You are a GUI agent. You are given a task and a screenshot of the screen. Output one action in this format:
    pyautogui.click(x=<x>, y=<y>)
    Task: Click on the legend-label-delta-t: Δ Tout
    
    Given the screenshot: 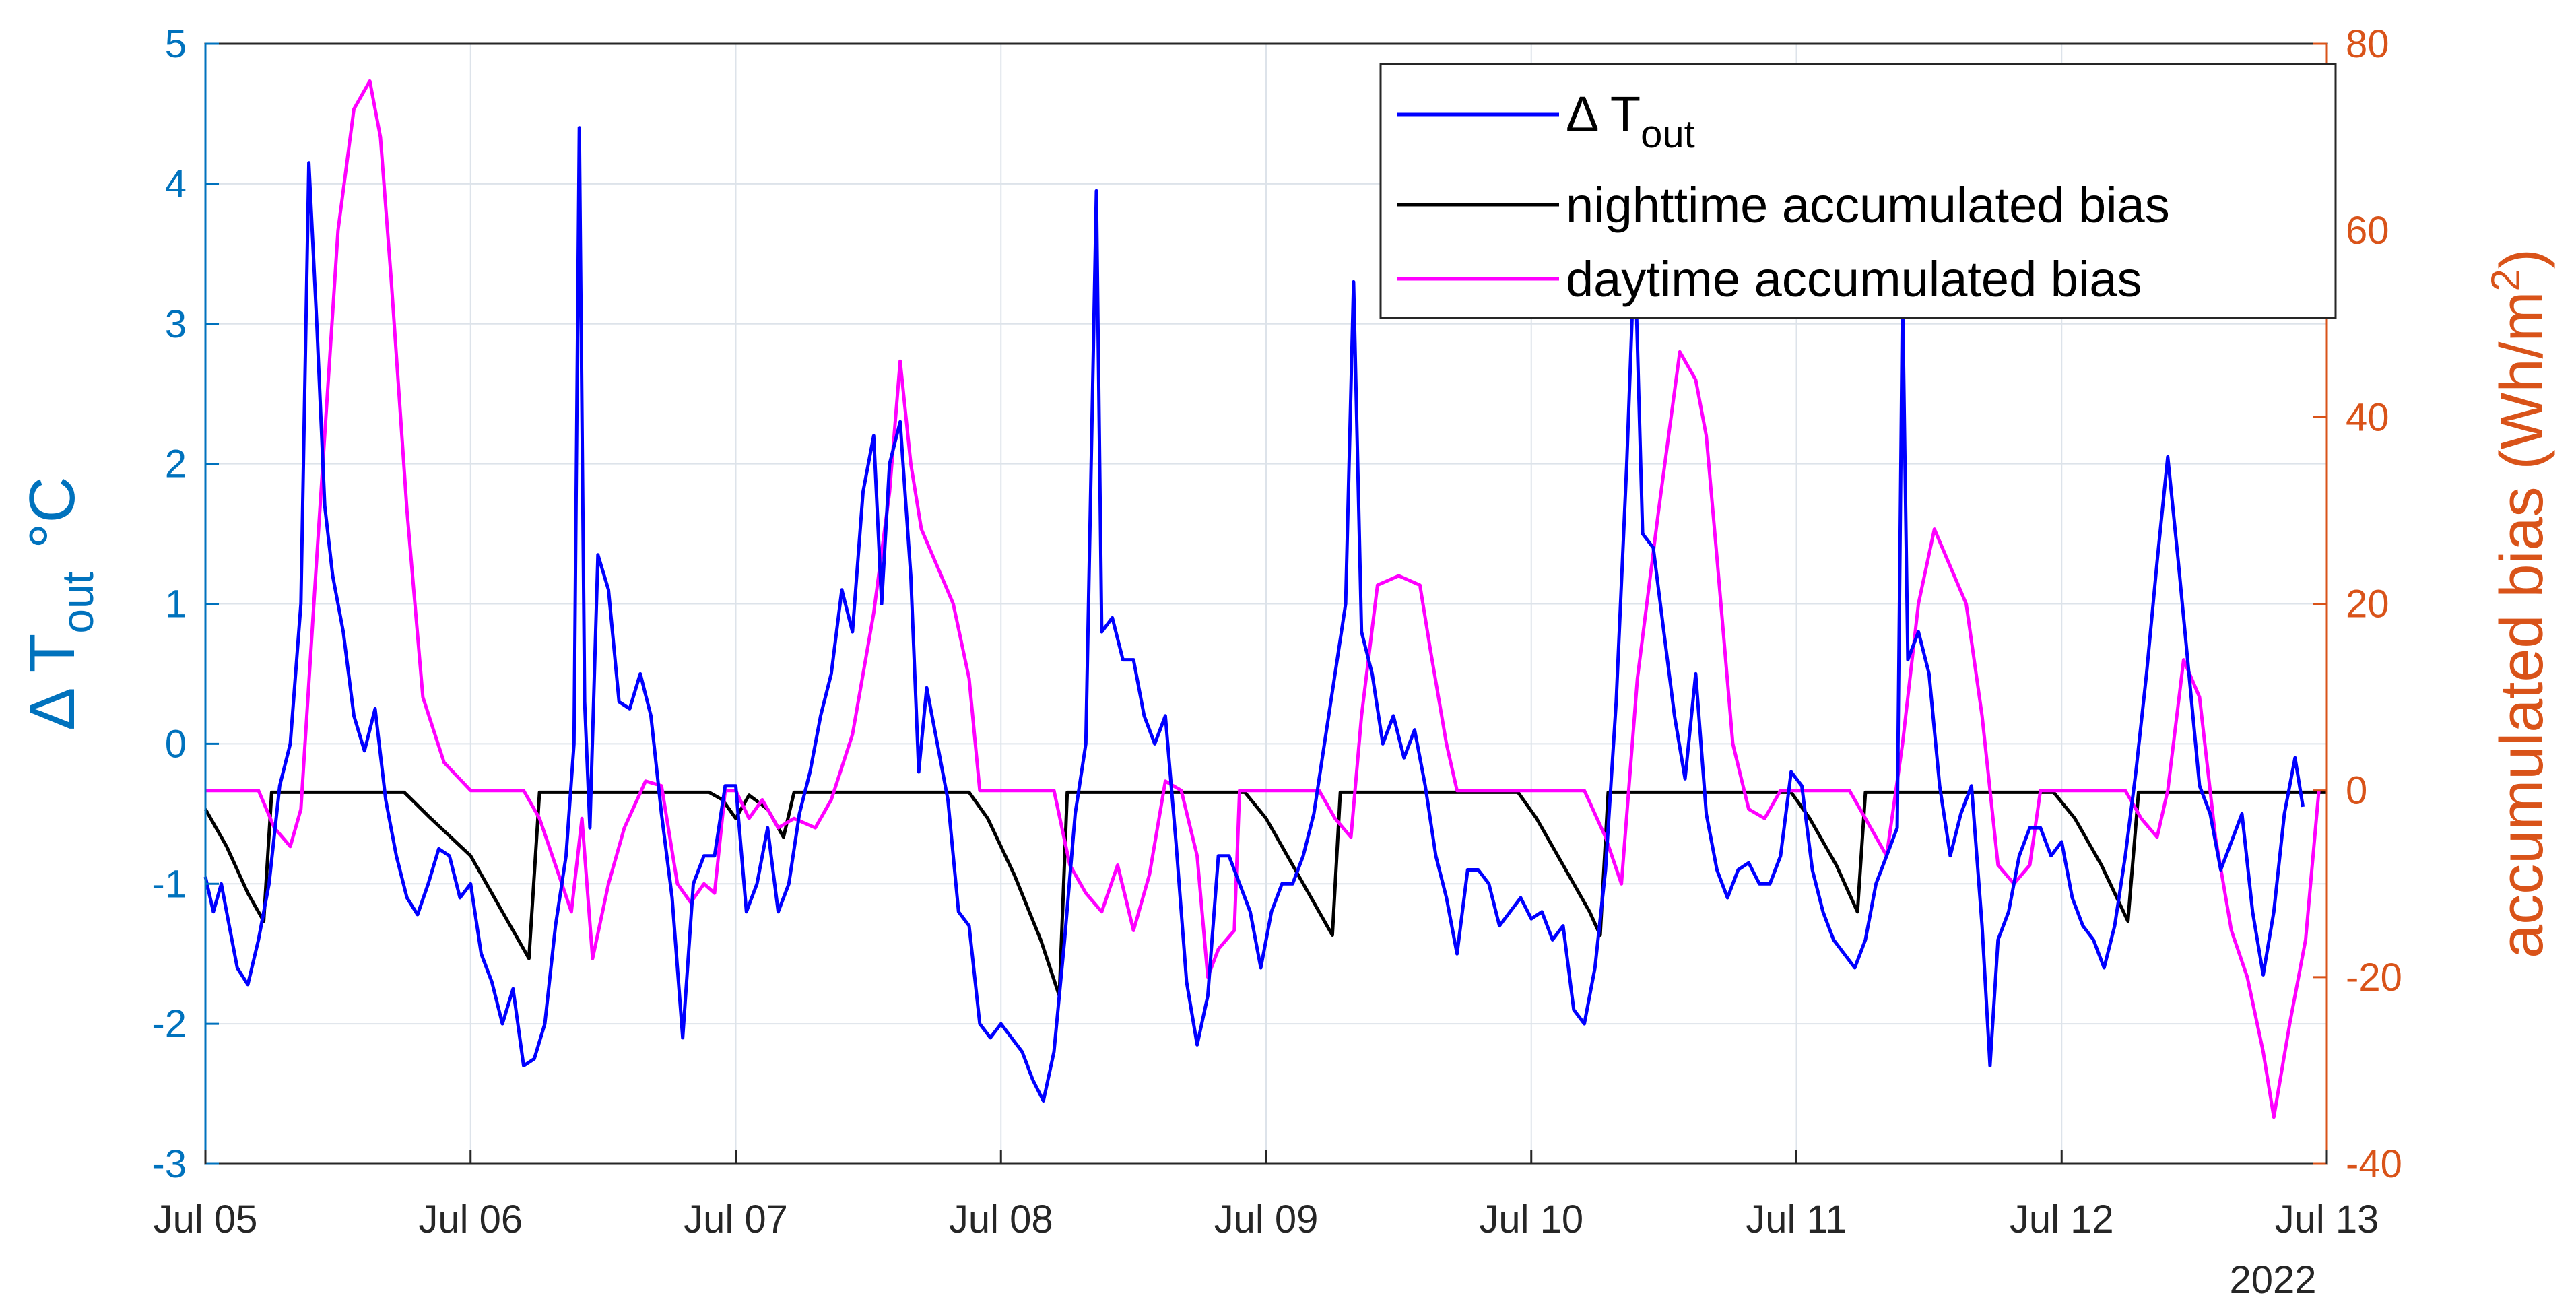 What is the action you would take?
    pyautogui.click(x=1630, y=121)
    